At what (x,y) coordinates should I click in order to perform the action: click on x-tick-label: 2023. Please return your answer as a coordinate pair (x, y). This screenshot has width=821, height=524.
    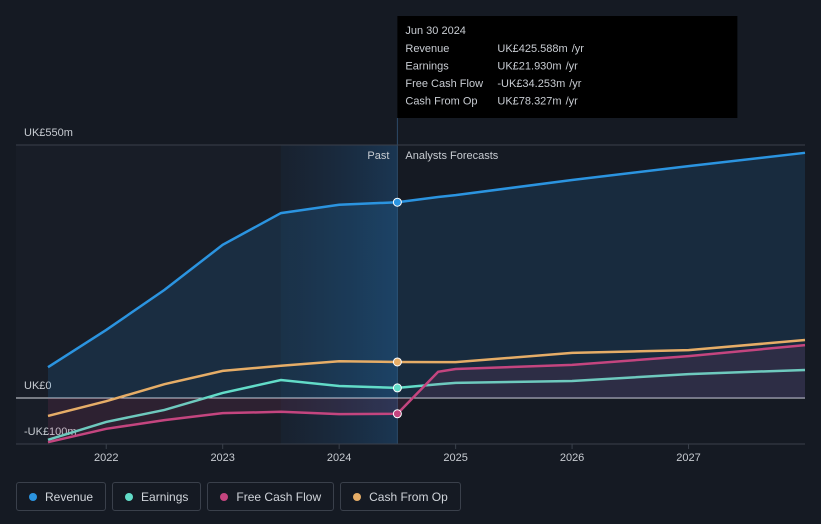
    Looking at the image, I should click on (222, 458).